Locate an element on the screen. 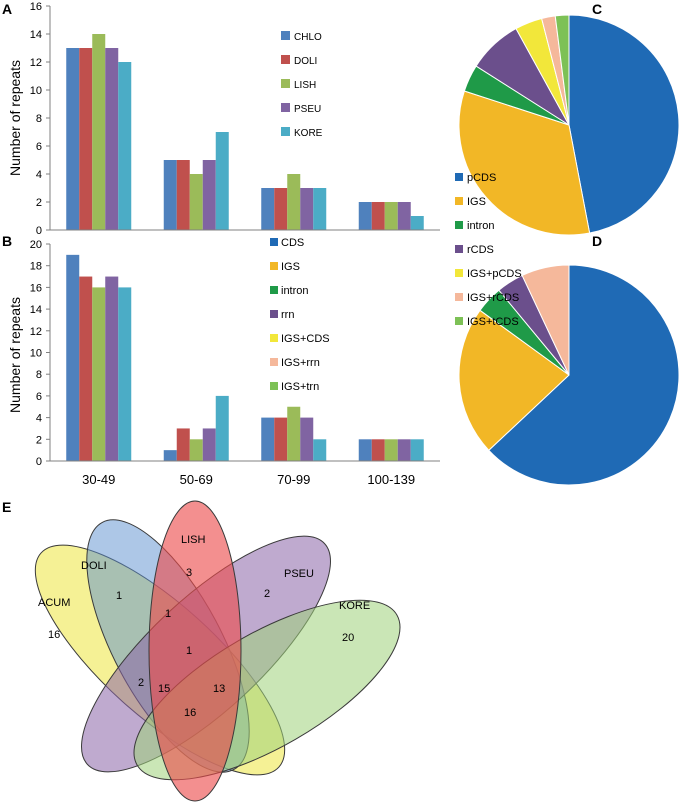 The image size is (680, 803). legend-swatch-igs-d is located at coordinates (274, 266).